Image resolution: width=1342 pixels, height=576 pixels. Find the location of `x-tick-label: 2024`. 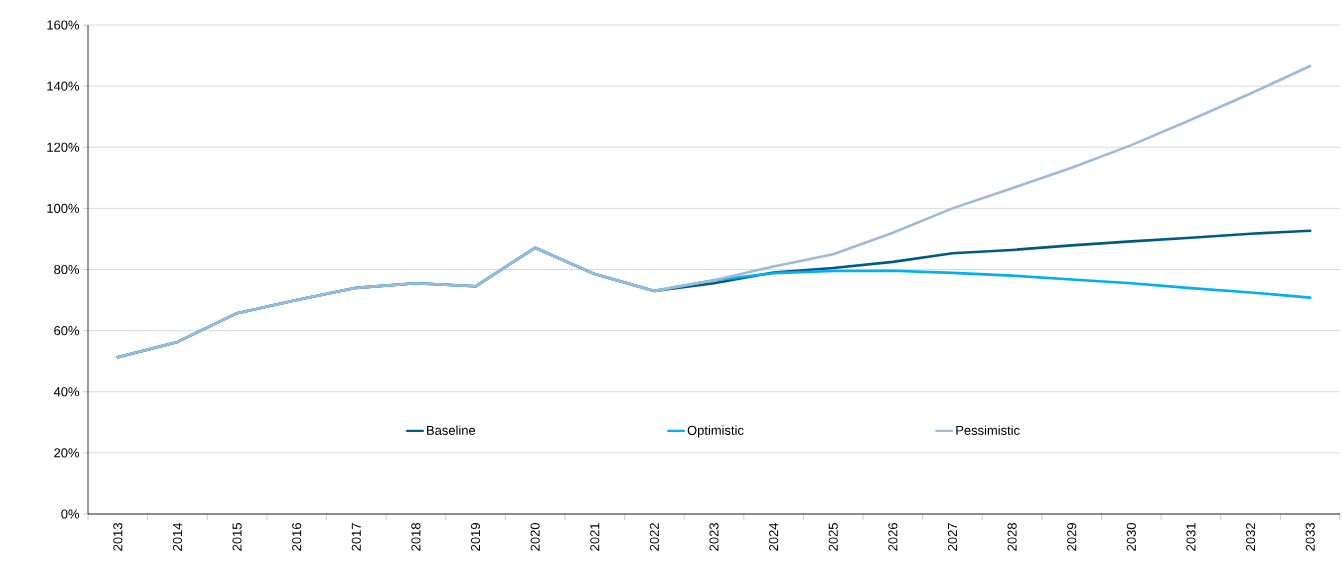

x-tick-label: 2024 is located at coordinates (774, 536).